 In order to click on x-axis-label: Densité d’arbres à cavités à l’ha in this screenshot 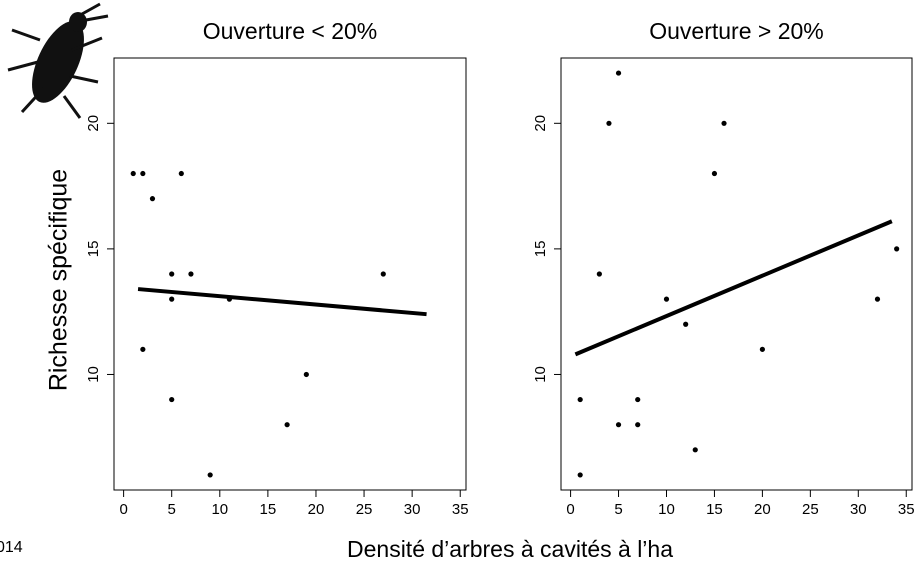, I will do `click(510, 549)`.